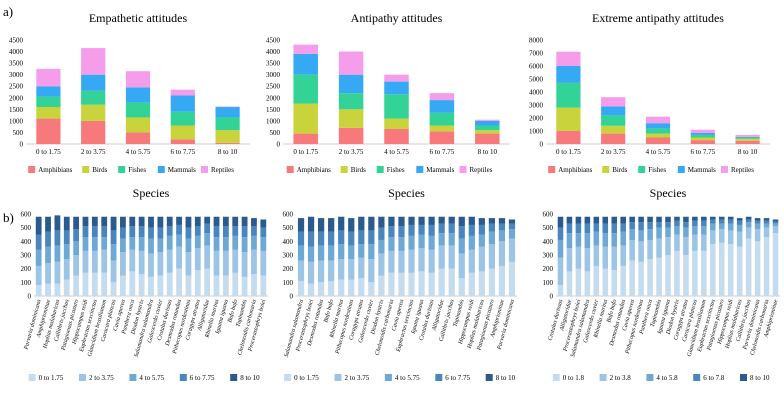  What do you see at coordinates (202, 378) in the screenshot?
I see `legend-label: 6 to 7.75` at bounding box center [202, 378].